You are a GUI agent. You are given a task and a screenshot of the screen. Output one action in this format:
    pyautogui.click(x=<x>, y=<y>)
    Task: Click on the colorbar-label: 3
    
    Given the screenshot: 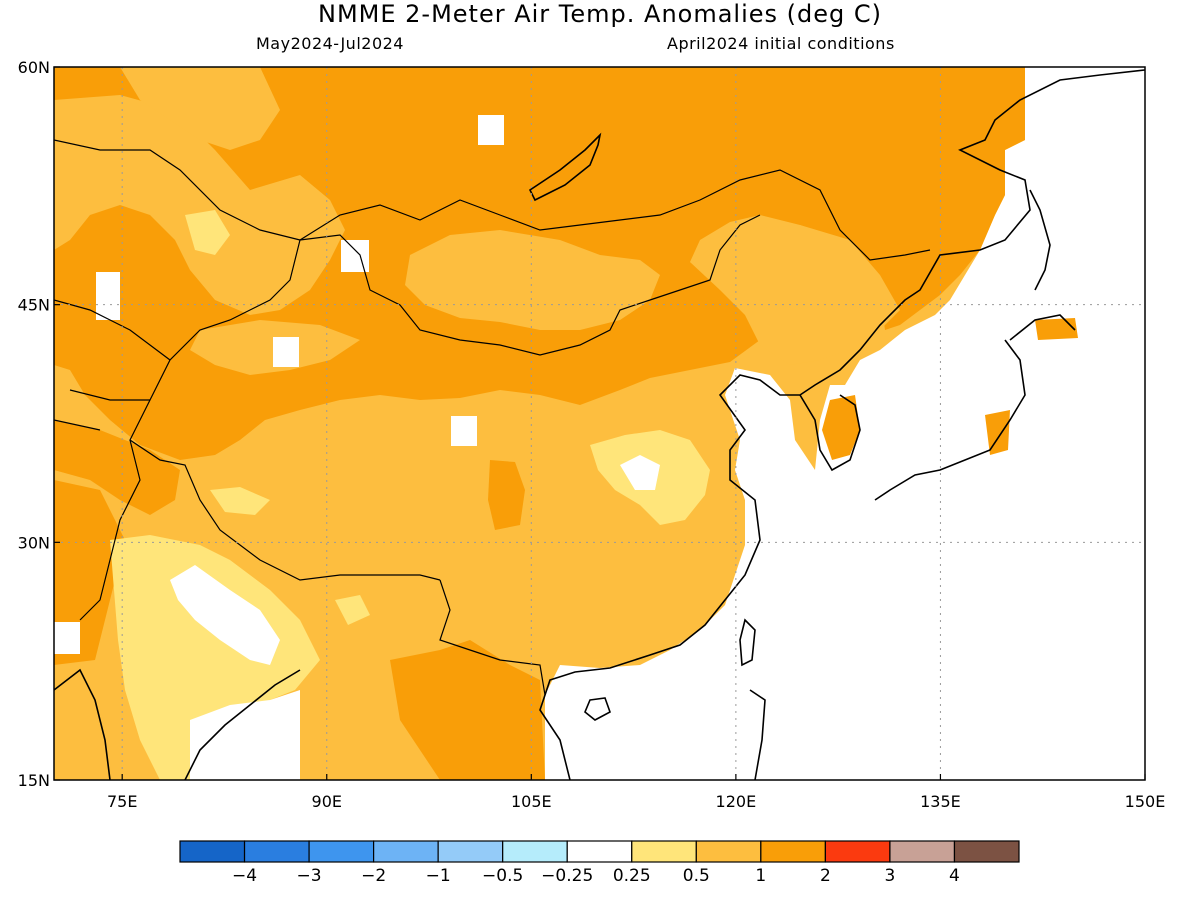 What is the action you would take?
    pyautogui.click(x=890, y=876)
    